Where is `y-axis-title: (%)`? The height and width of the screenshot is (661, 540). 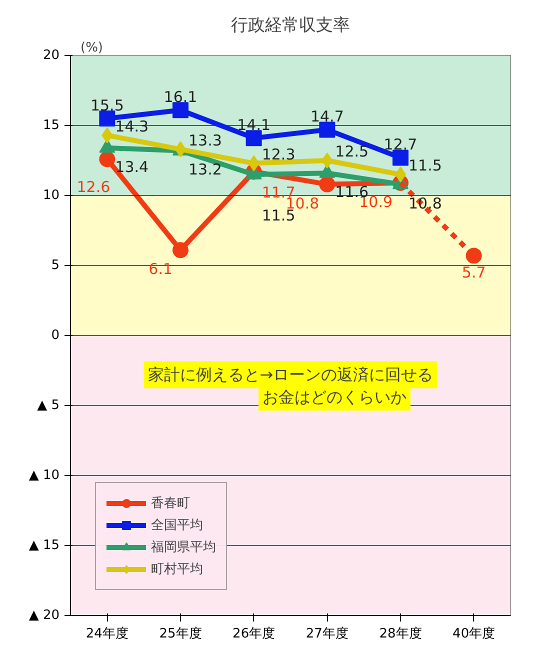
y-axis-title: (%) is located at coordinates (91, 48).